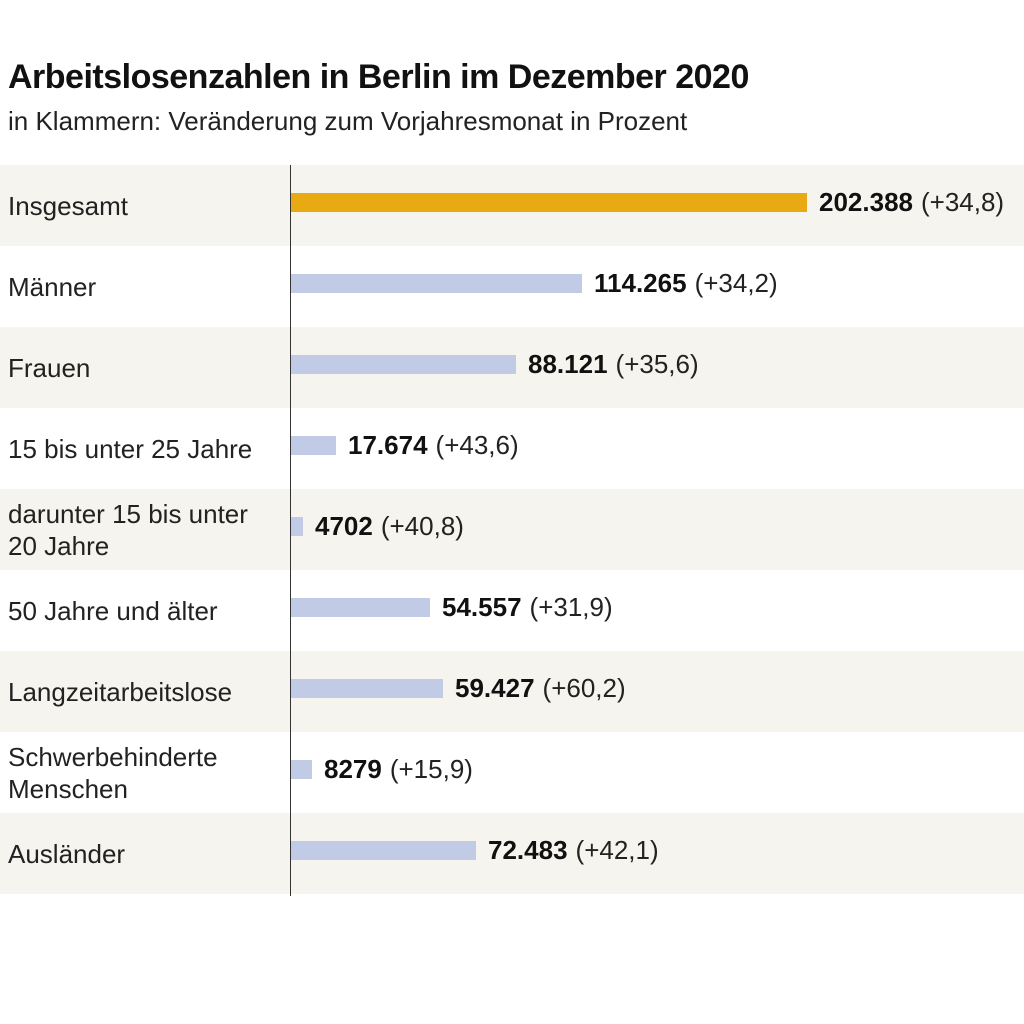  What do you see at coordinates (67, 853) in the screenshot?
I see `category-label: Ausländer` at bounding box center [67, 853].